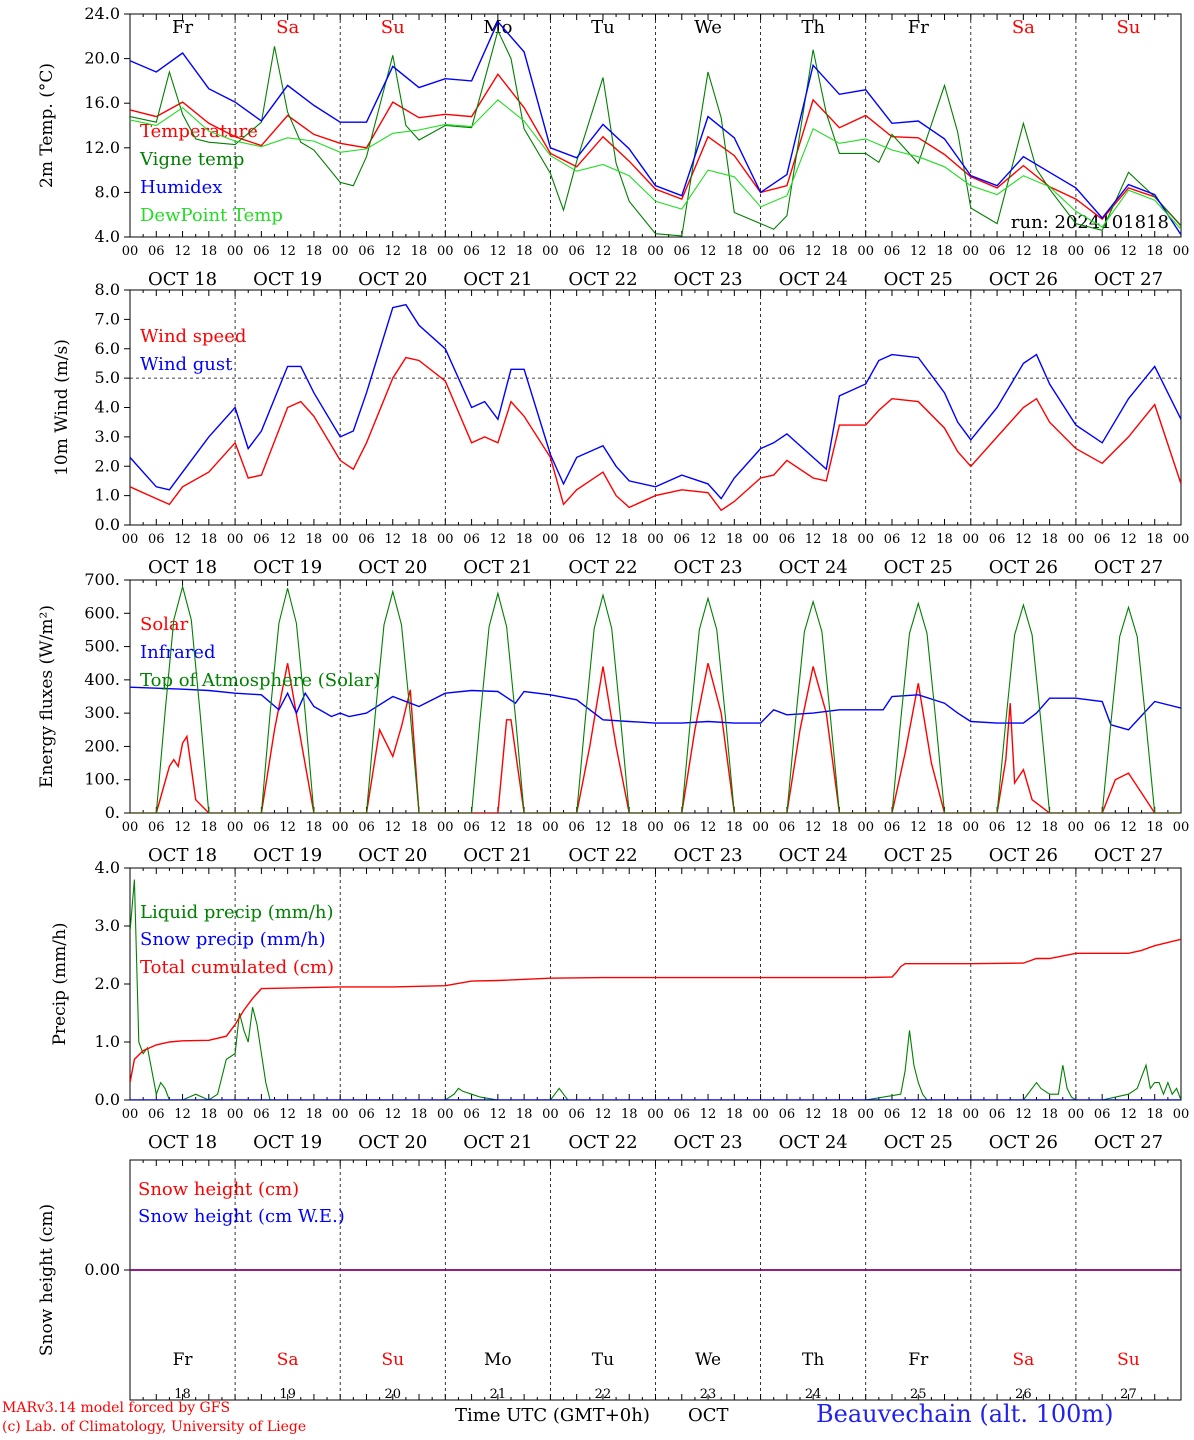 This screenshot has height=1440, width=1194. Describe the element at coordinates (655, 738) in the screenshot. I see `series-line-solar` at that location.